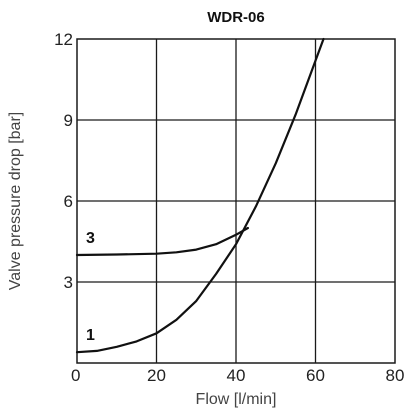 Image resolution: width=406 pixels, height=414 pixels. Describe the element at coordinates (68, 120) in the screenshot. I see `y-tick-label-2: 9` at that location.